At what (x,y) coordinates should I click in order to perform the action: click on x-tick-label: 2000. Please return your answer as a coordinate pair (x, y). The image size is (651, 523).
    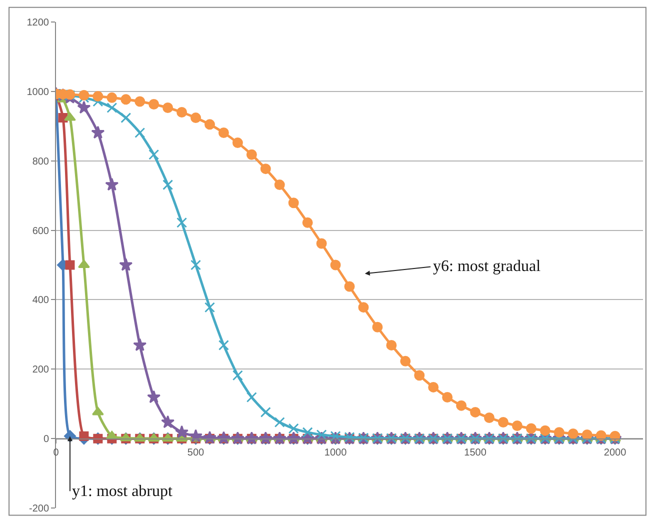
    Looking at the image, I should click on (615, 453).